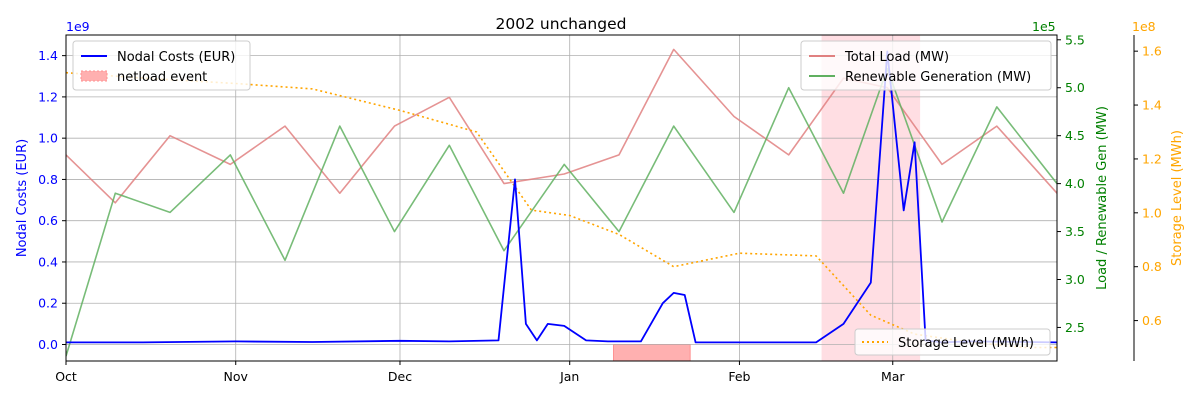 This screenshot has height=404, width=1200. What do you see at coordinates (569, 376) in the screenshot?
I see `x-tick-label: Jan` at bounding box center [569, 376].